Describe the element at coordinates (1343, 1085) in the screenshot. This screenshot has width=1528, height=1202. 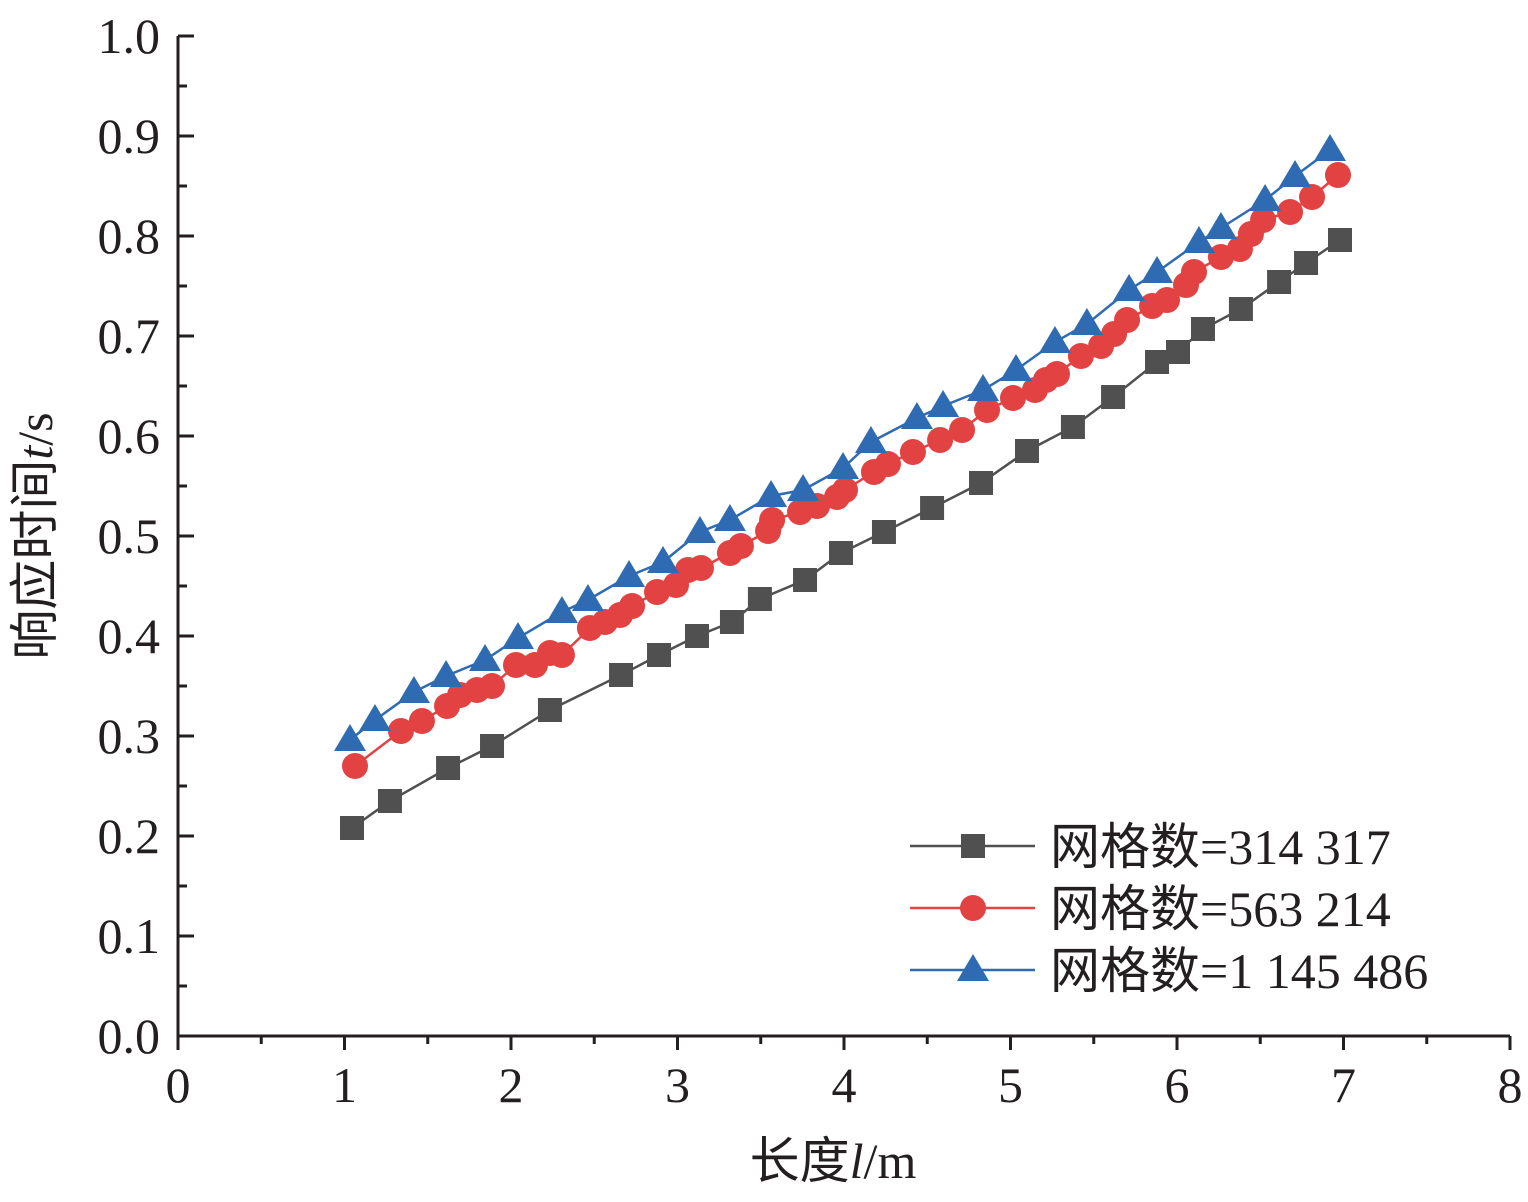
I see `x-tick-label: 7` at that location.